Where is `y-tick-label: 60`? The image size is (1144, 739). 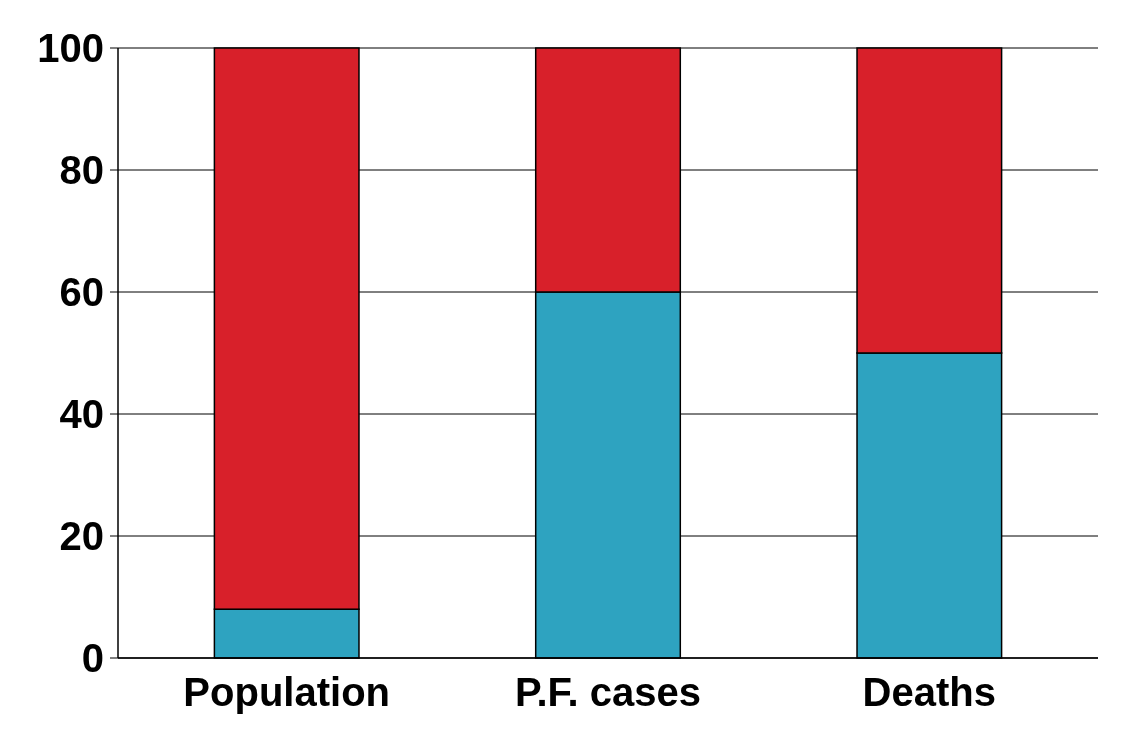 y-tick-label: 60 is located at coordinates (81, 292).